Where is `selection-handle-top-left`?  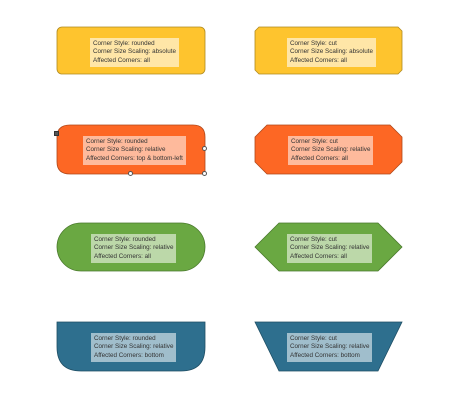 selection-handle-top-left is located at coordinates (56, 133).